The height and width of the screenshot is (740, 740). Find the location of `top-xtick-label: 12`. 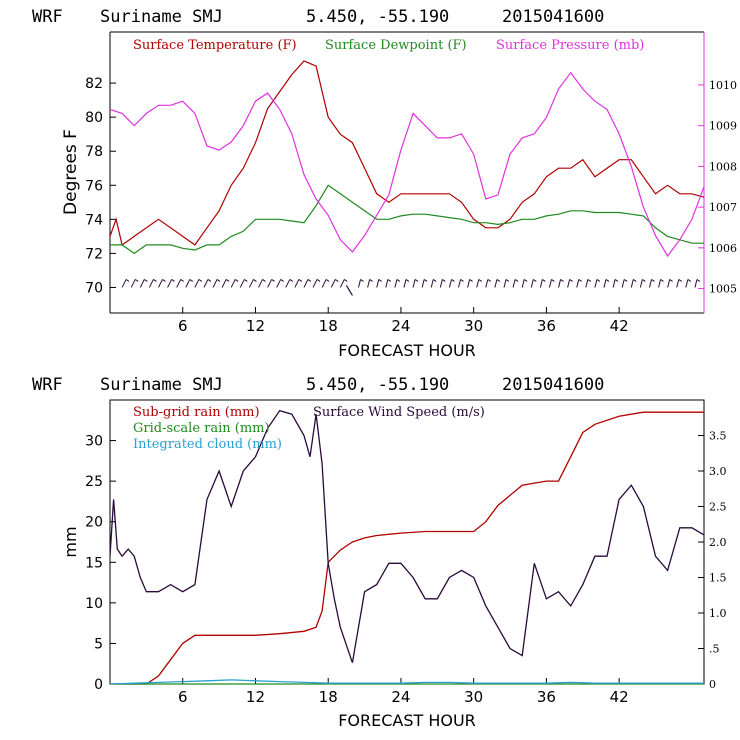

top-xtick-label: 12 is located at coordinates (255, 326).